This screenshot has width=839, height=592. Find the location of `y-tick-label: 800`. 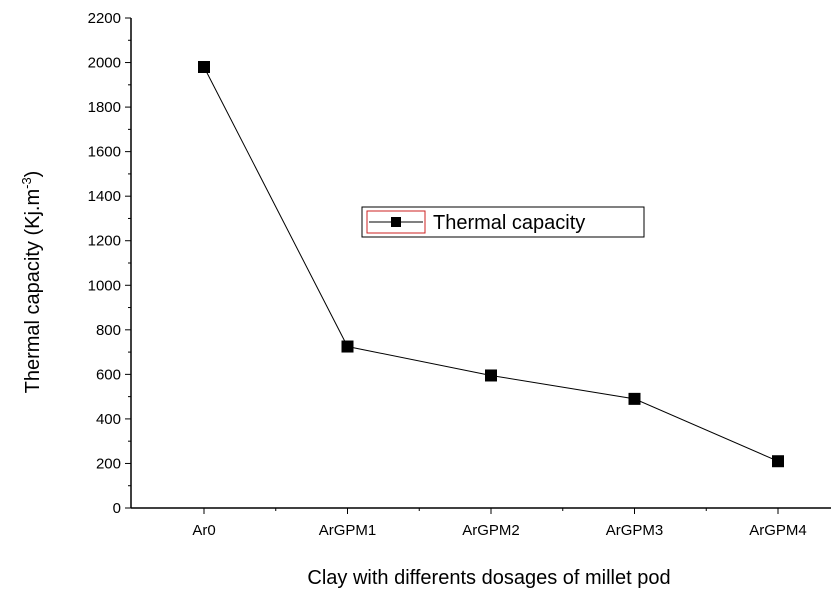

y-tick-label: 800 is located at coordinates (108, 330).